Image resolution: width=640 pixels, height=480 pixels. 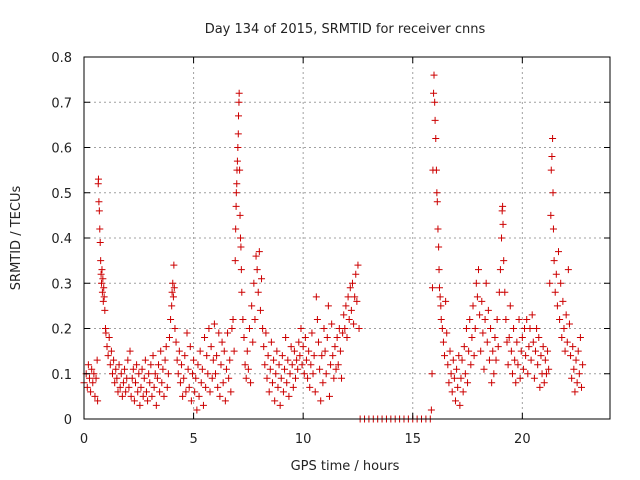 What do you see at coordinates (61, 194) in the screenshot?
I see `y-tick-label: 0.5` at bounding box center [61, 194].